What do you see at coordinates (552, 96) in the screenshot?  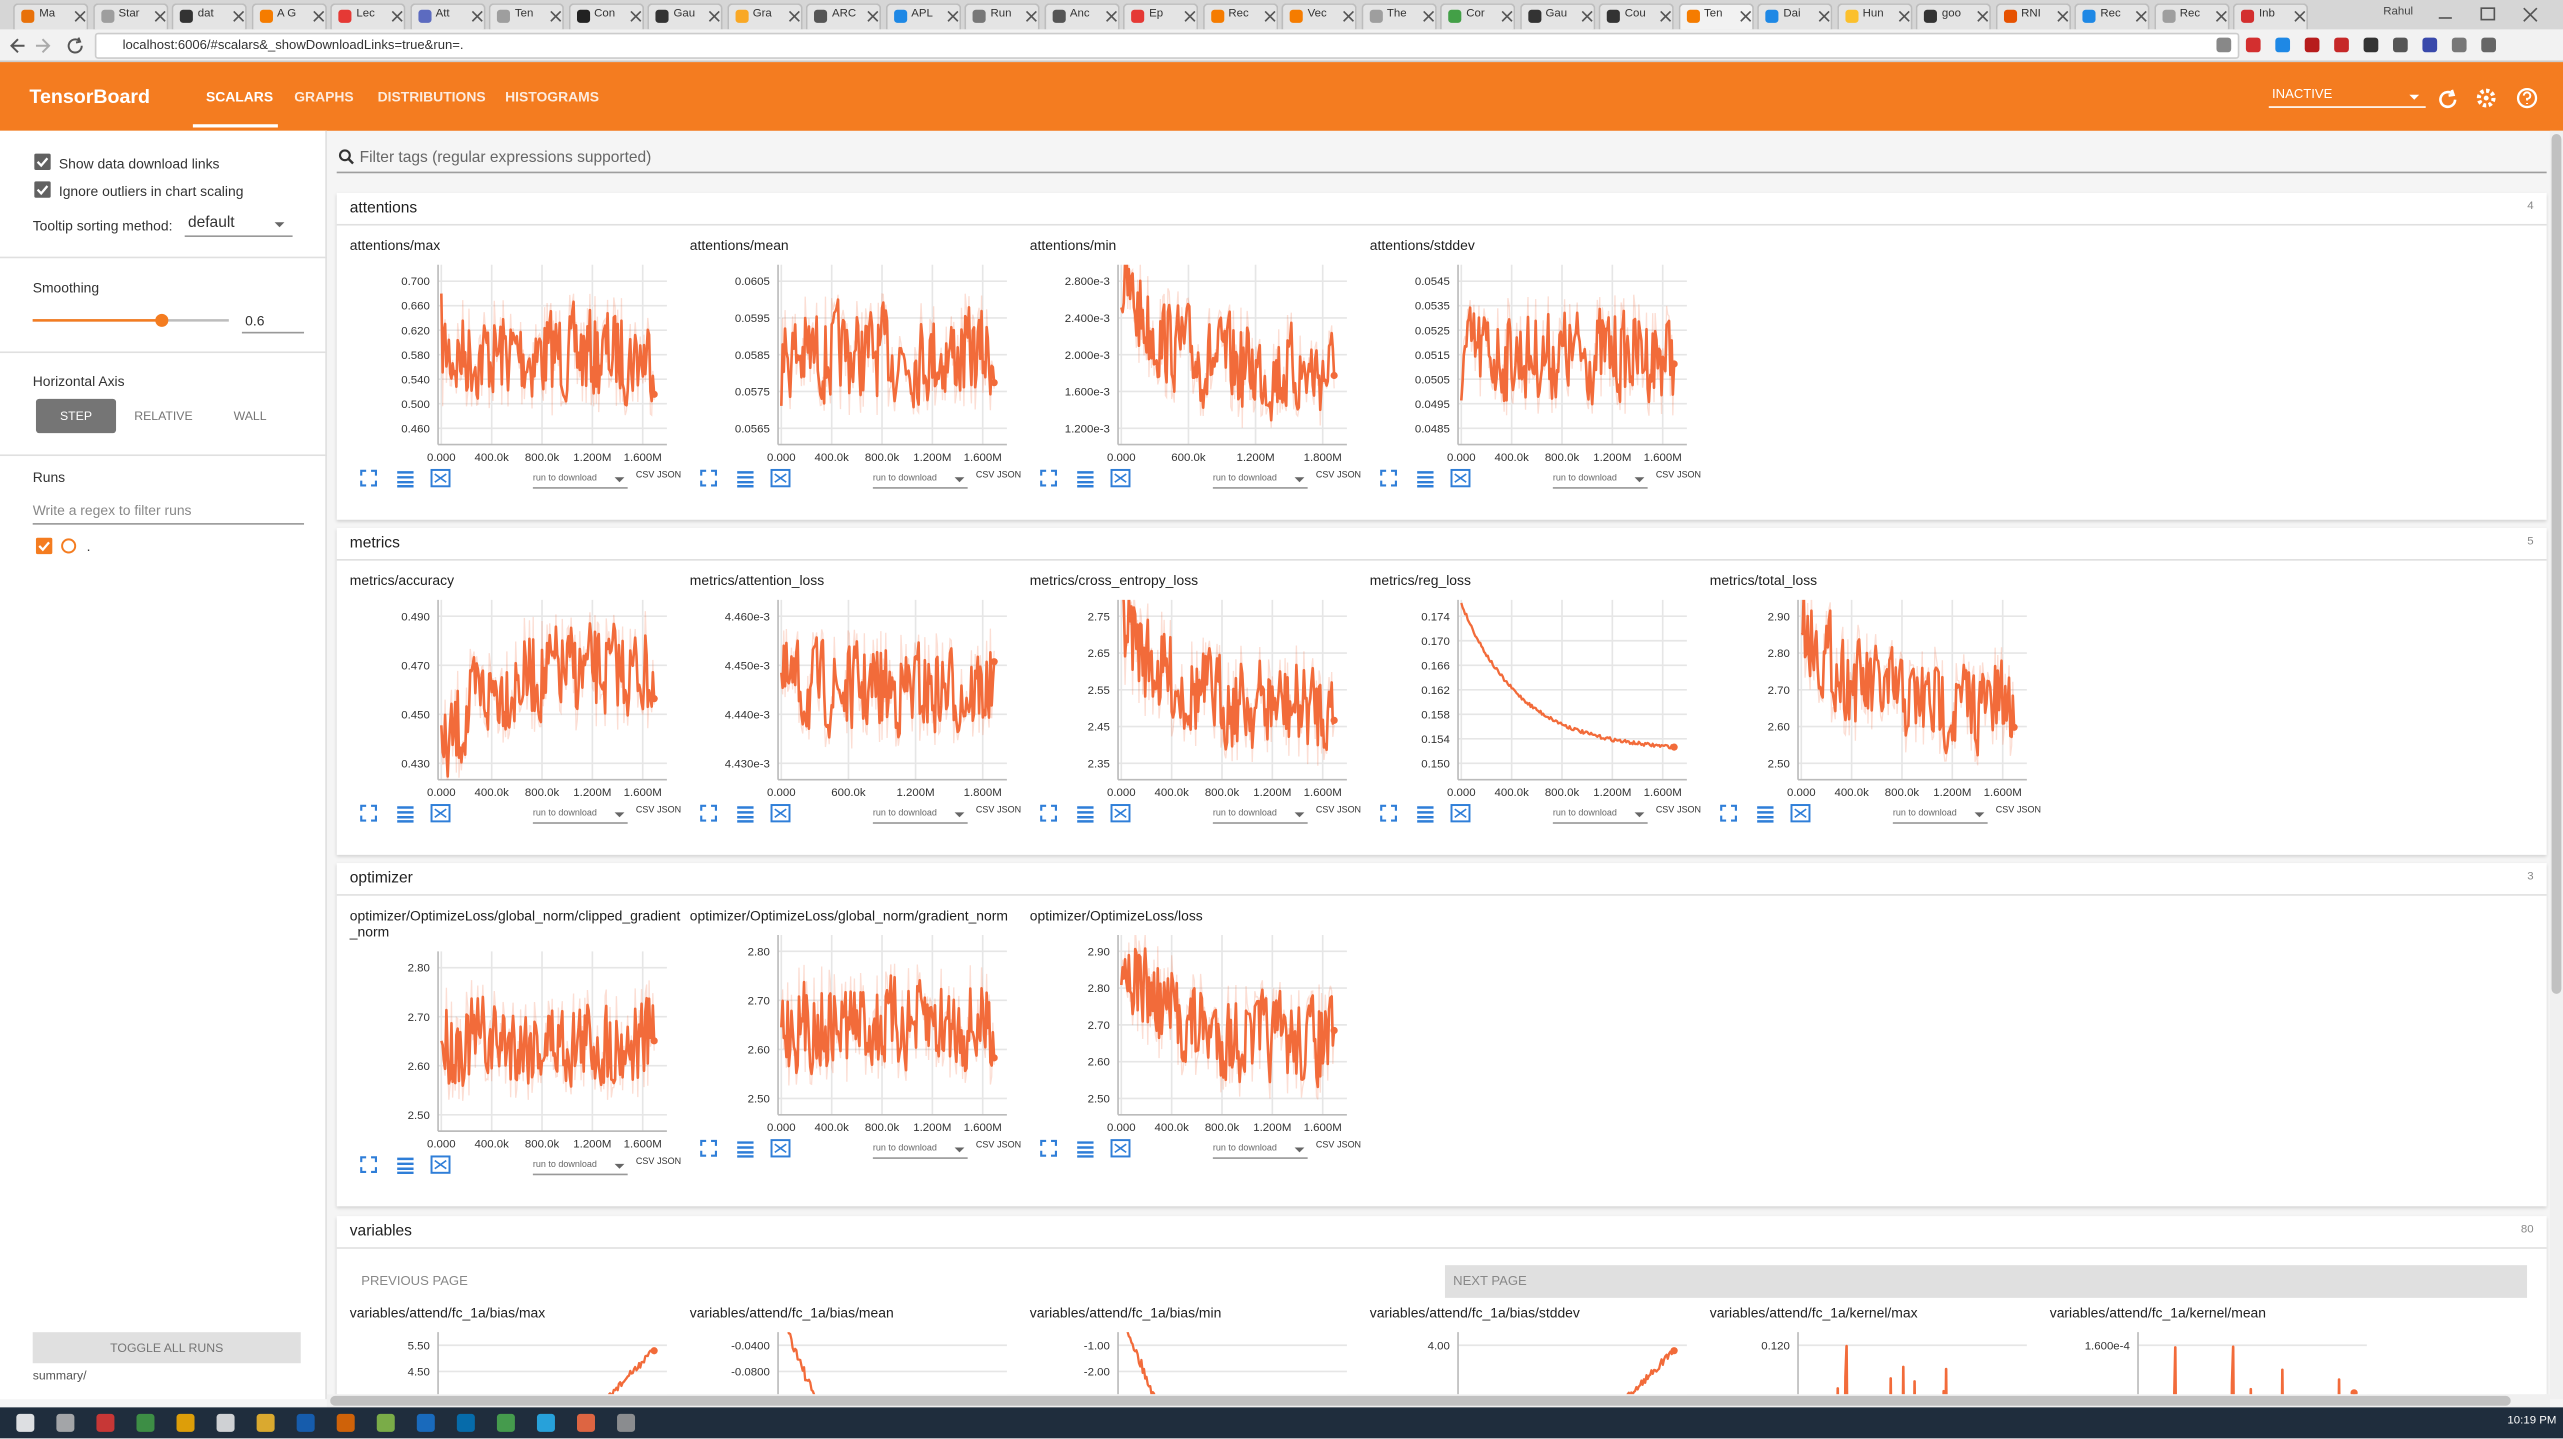 I see `nav-tab: HISTOGRAMS` at bounding box center [552, 96].